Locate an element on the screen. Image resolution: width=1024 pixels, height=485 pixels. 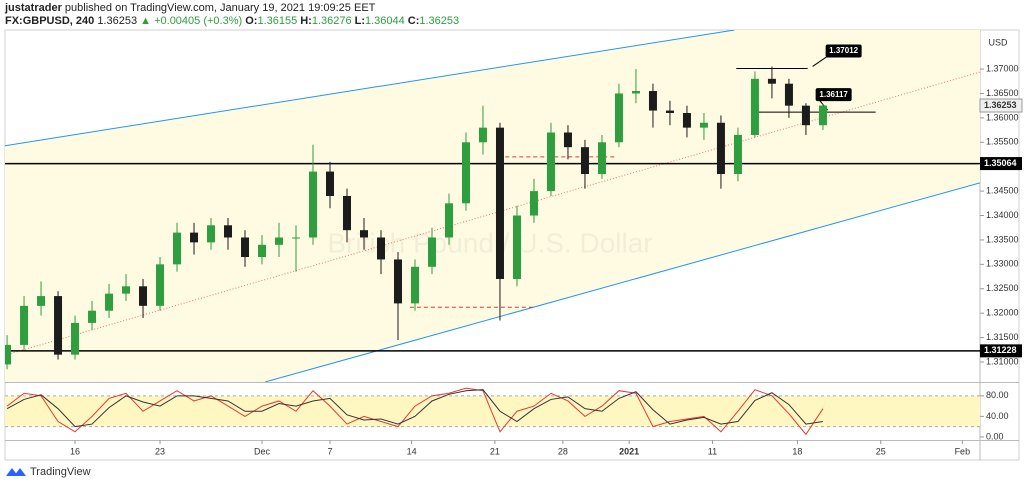
osc-band is located at coordinates (492, 411).